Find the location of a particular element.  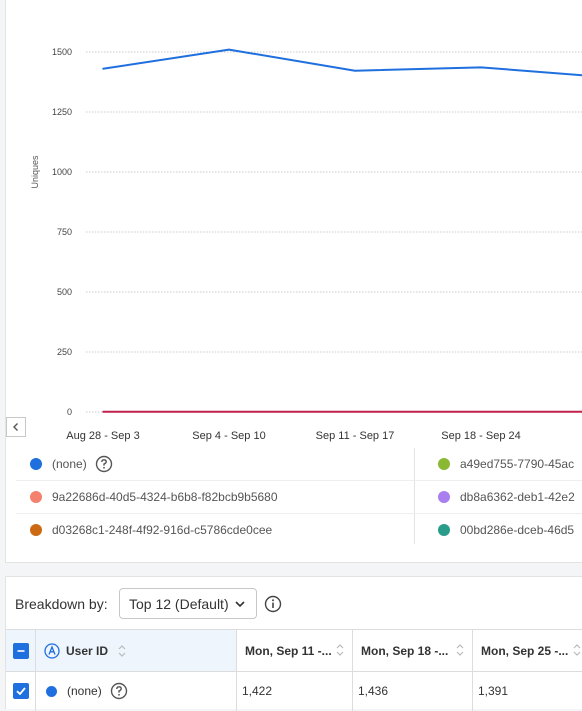

legend-item-db8a6362: db8a6362-deb1-42e2 is located at coordinates (506, 497).